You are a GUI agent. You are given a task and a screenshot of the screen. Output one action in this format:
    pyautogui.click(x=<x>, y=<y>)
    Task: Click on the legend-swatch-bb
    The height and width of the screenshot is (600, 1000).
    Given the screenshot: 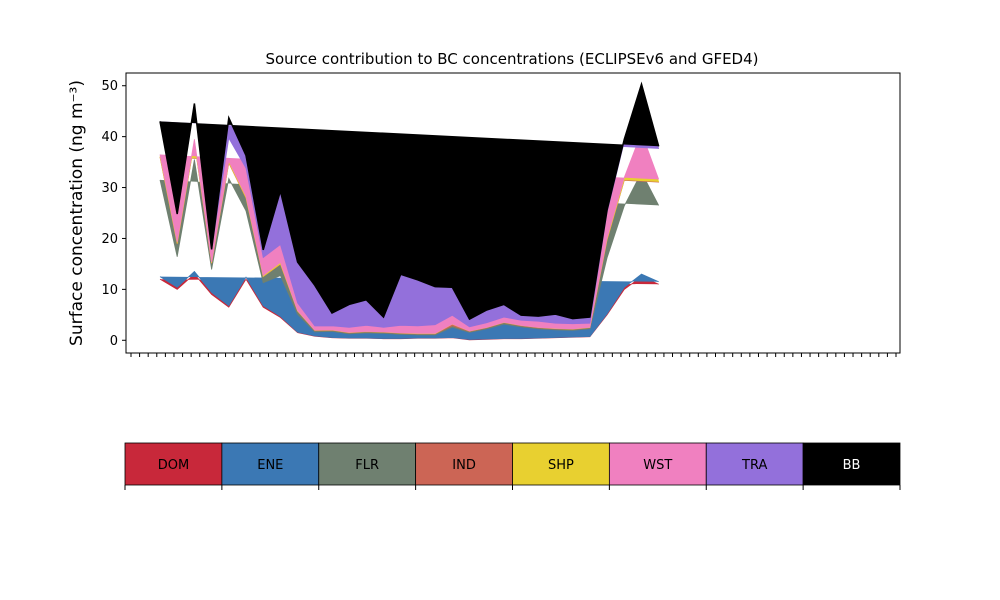 What is the action you would take?
    pyautogui.click(x=851, y=464)
    